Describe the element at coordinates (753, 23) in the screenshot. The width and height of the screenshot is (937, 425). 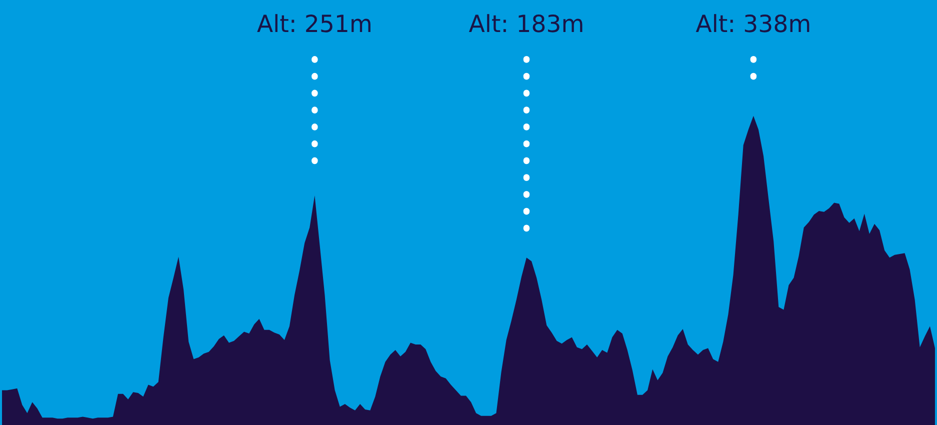
I see `data-label: Alt: 338m` at that location.